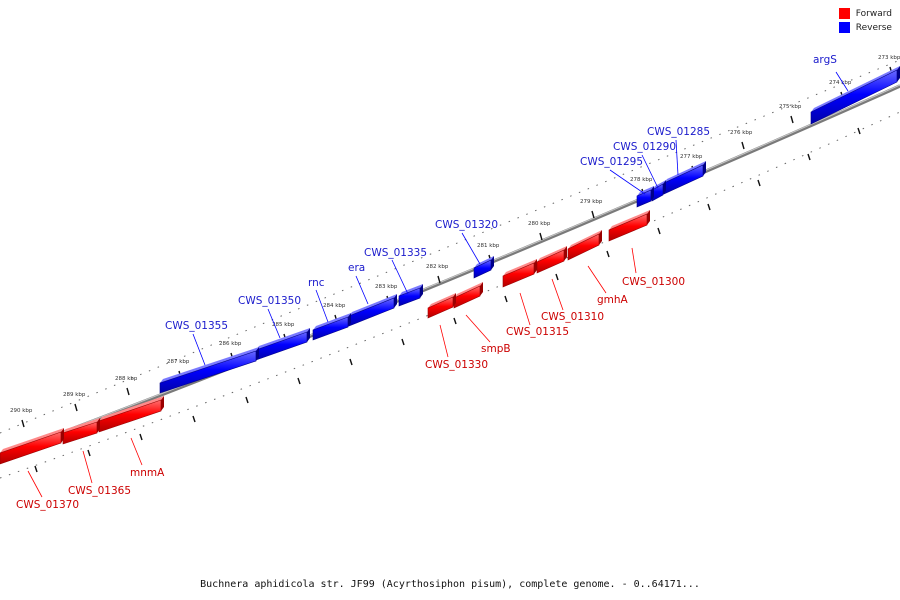  What do you see at coordinates (678, 132) in the screenshot?
I see `gene-label-cws_01285: CWS_01285` at bounding box center [678, 132].